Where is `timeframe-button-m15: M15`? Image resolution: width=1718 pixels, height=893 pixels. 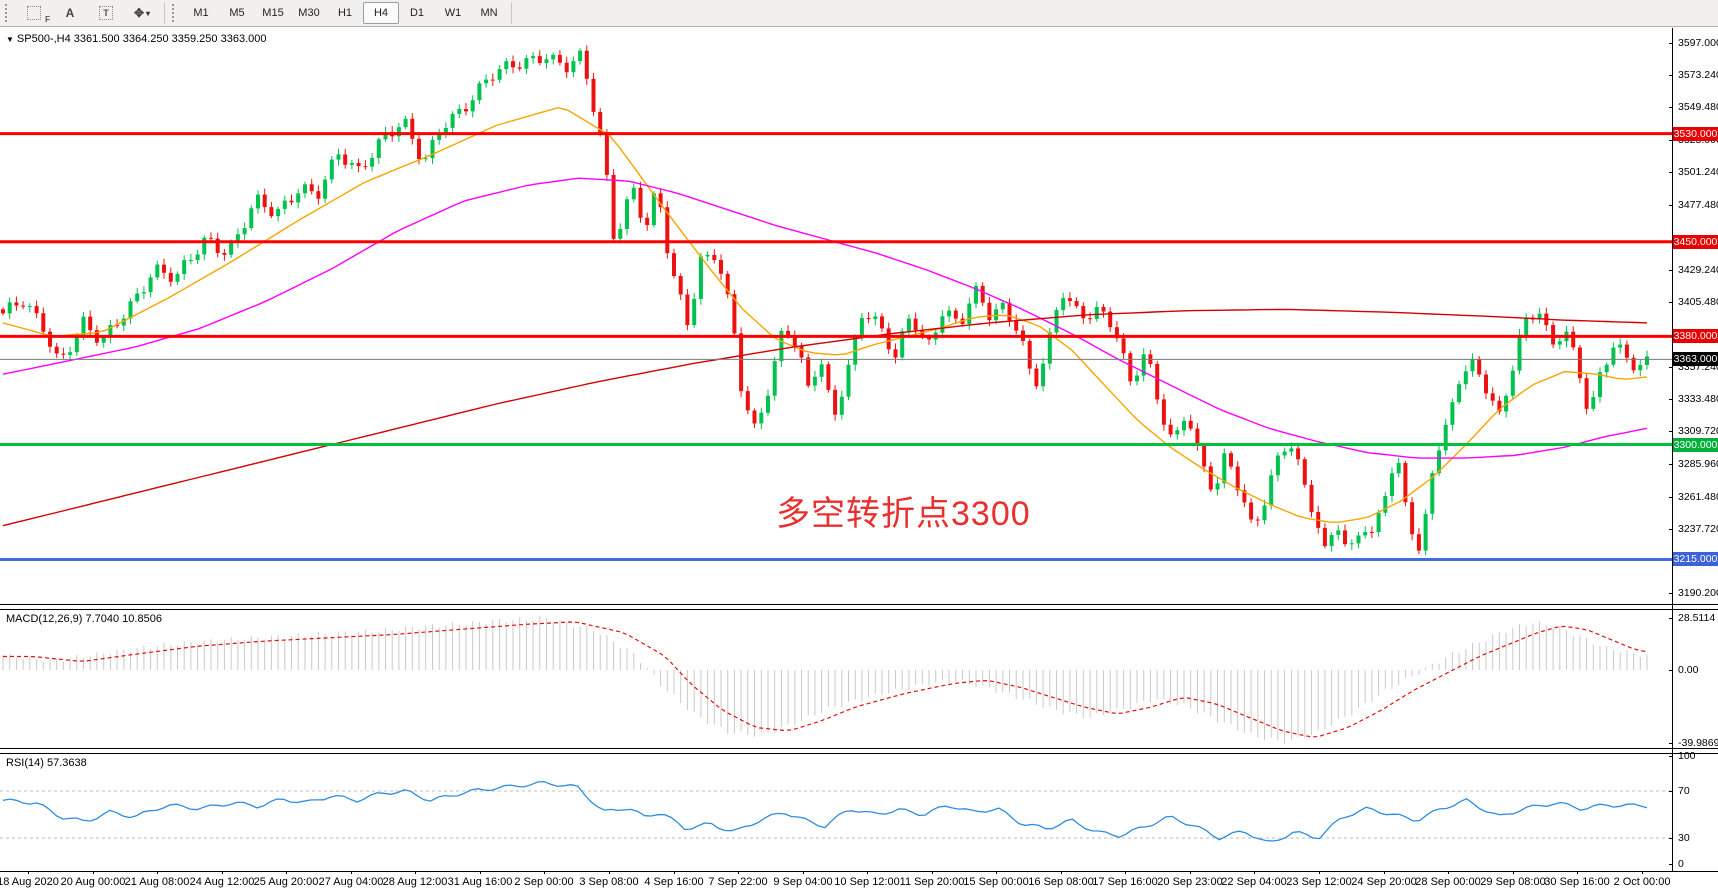
timeframe-button-m15: M15 is located at coordinates (273, 13).